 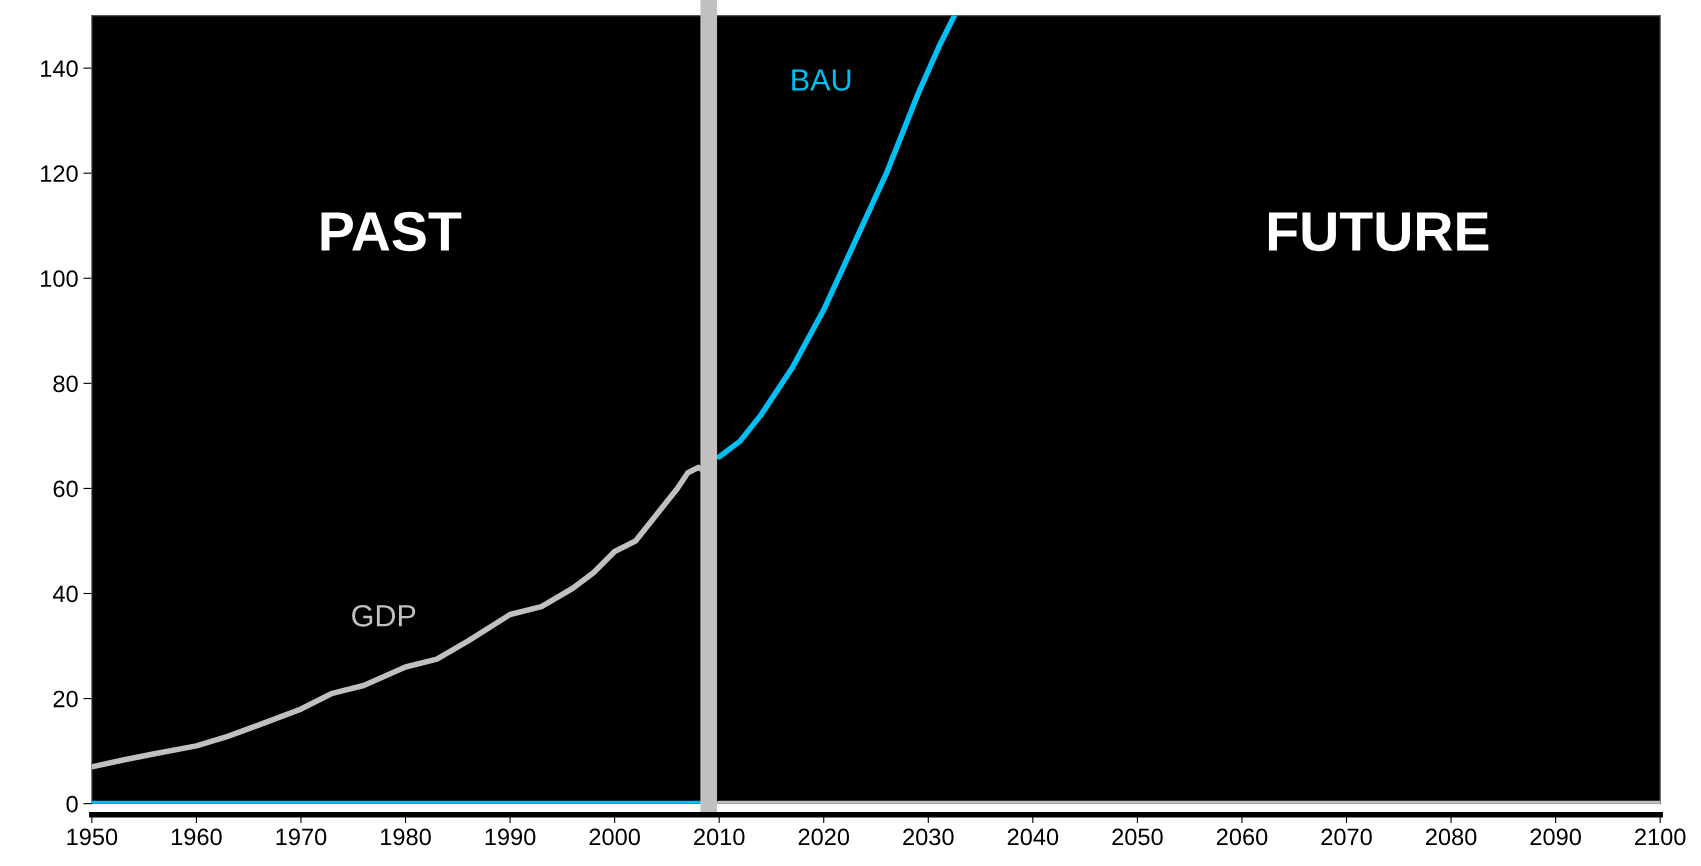 I want to click on annotation: PAST, so click(x=391, y=231).